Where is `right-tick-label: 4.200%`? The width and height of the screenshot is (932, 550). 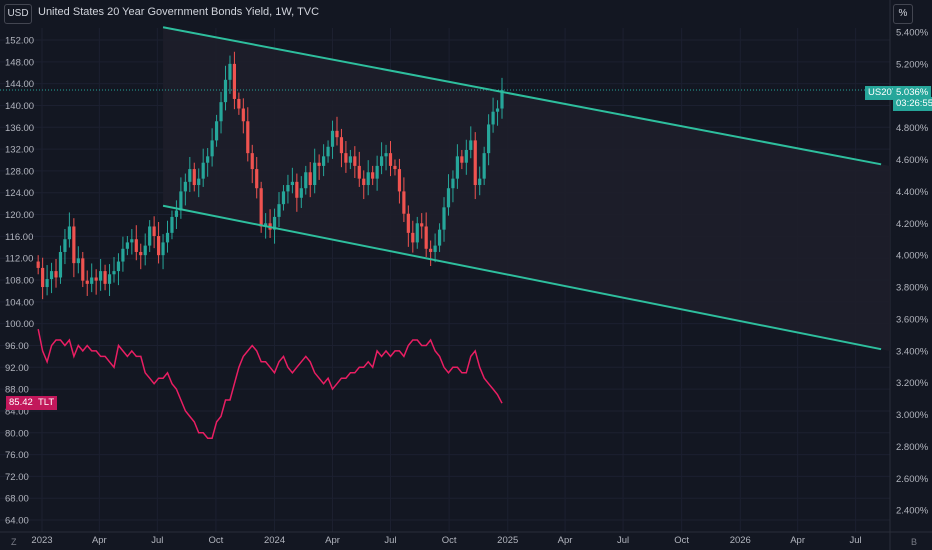 right-tick-label: 4.200% is located at coordinates (912, 224).